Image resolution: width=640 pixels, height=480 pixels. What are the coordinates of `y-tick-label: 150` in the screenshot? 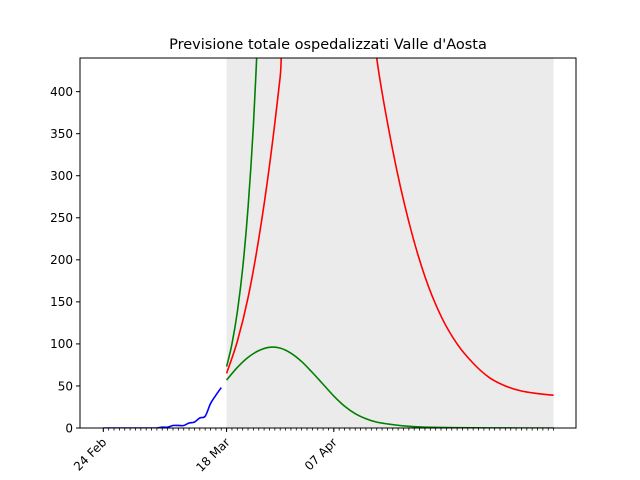 It's located at (61, 302).